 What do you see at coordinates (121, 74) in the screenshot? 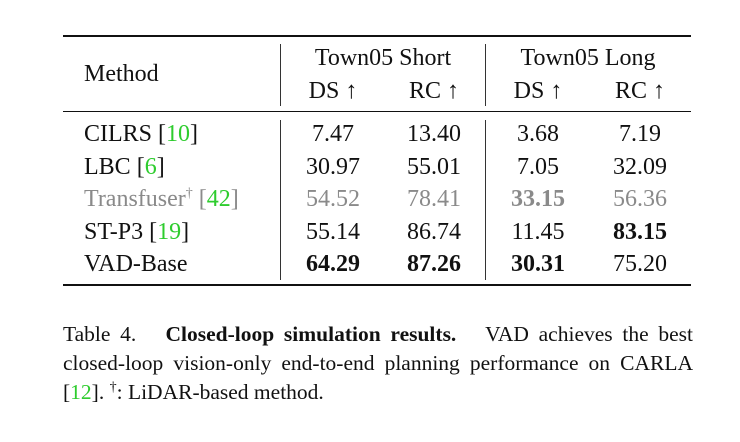
I see `method-header: Method` at bounding box center [121, 74].